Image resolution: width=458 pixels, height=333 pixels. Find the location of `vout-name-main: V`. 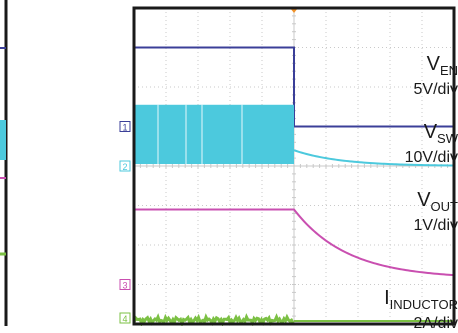

vout-name-main: V is located at coordinates (424, 200).